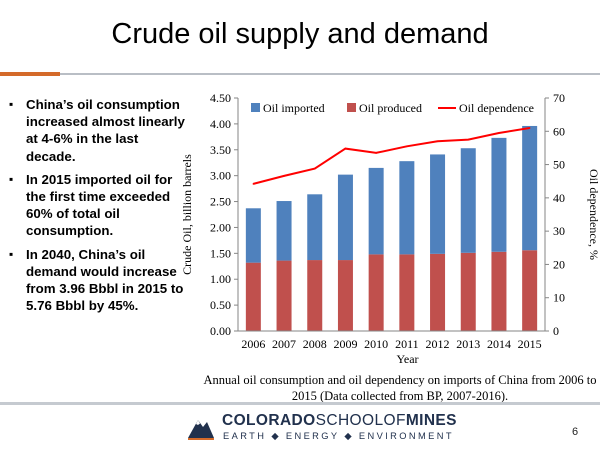  Describe the element at coordinates (253, 344) in the screenshot. I see `x-tick-label: 2006` at that location.